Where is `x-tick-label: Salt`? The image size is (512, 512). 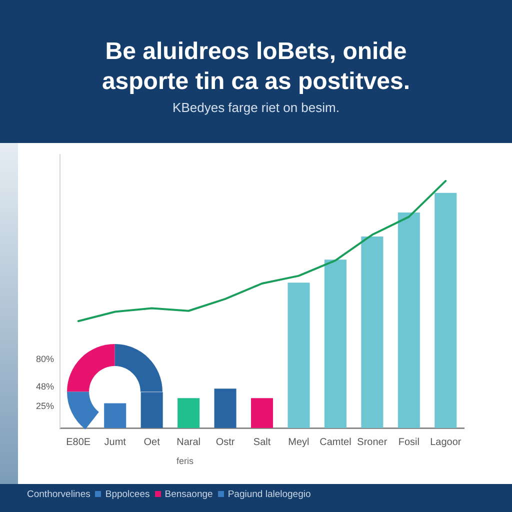 x-tick-label: Salt is located at coordinates (262, 442).